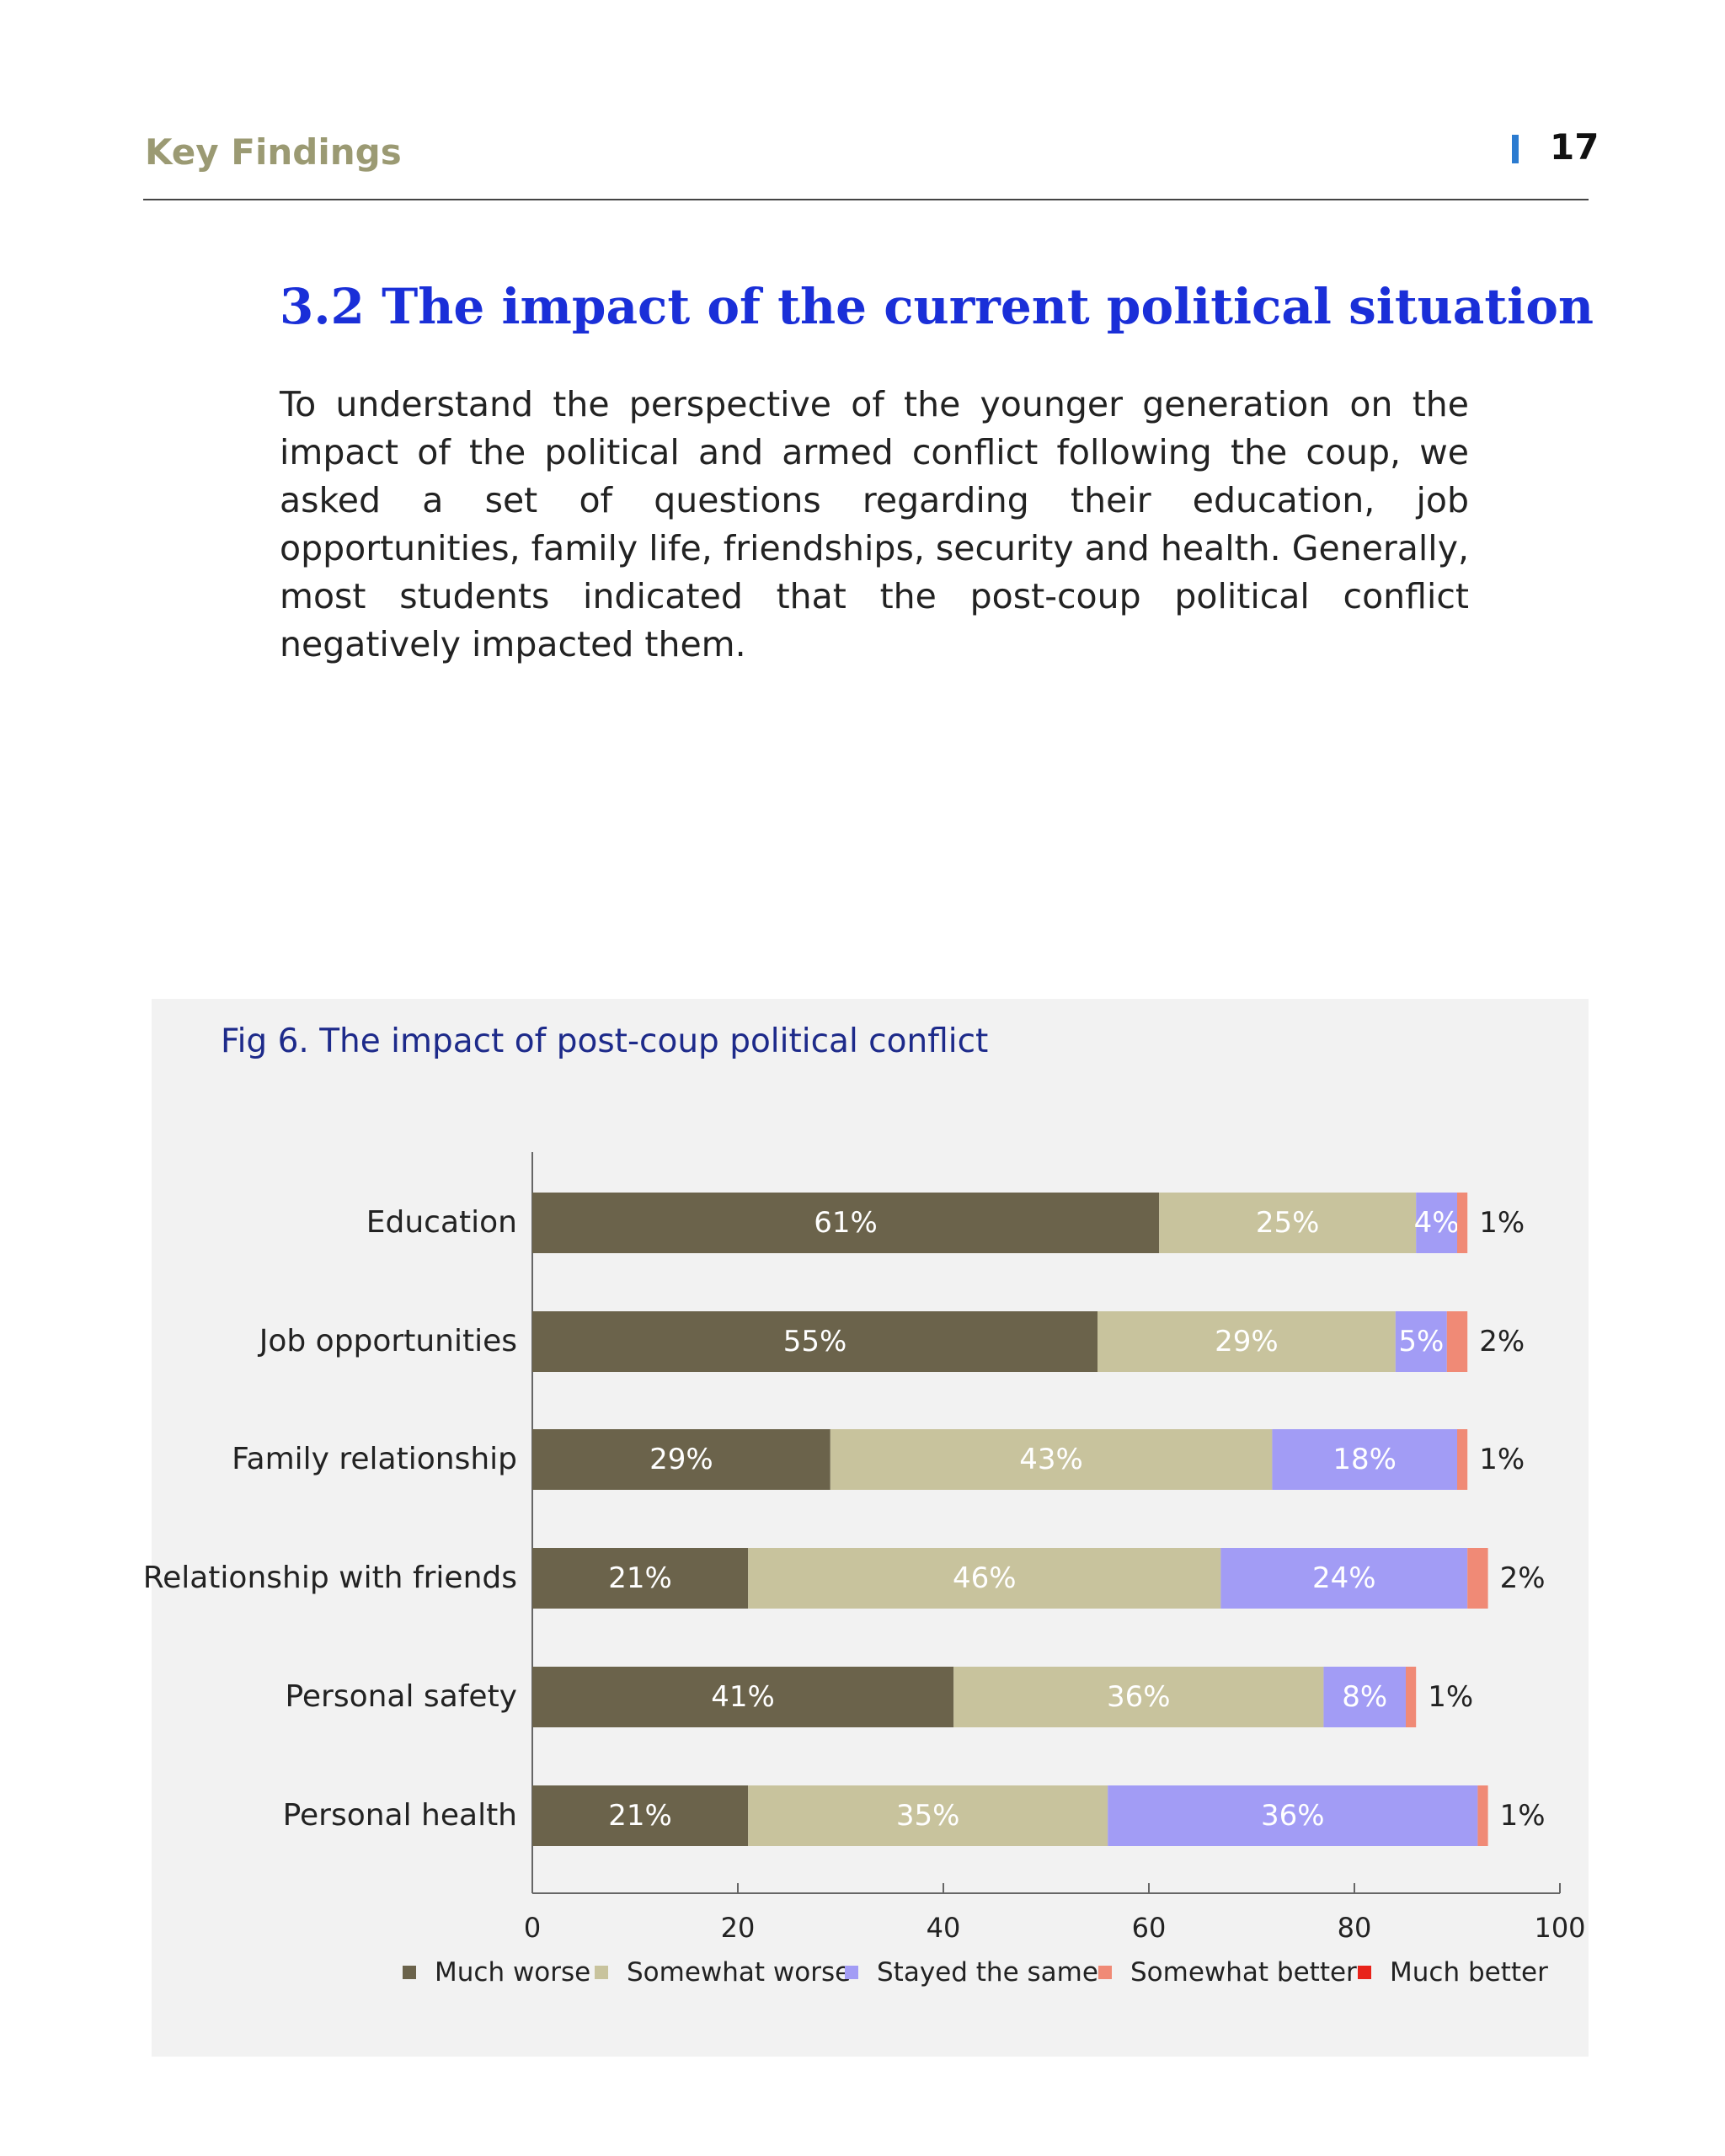 The width and height of the screenshot is (1725, 2156). What do you see at coordinates (866, 199) in the screenshot?
I see `header-divider` at bounding box center [866, 199].